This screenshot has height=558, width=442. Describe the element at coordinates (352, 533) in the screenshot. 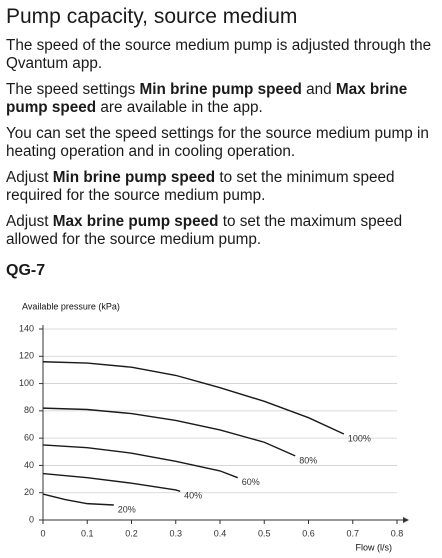

I see `x-tick-label: 0.7` at that location.